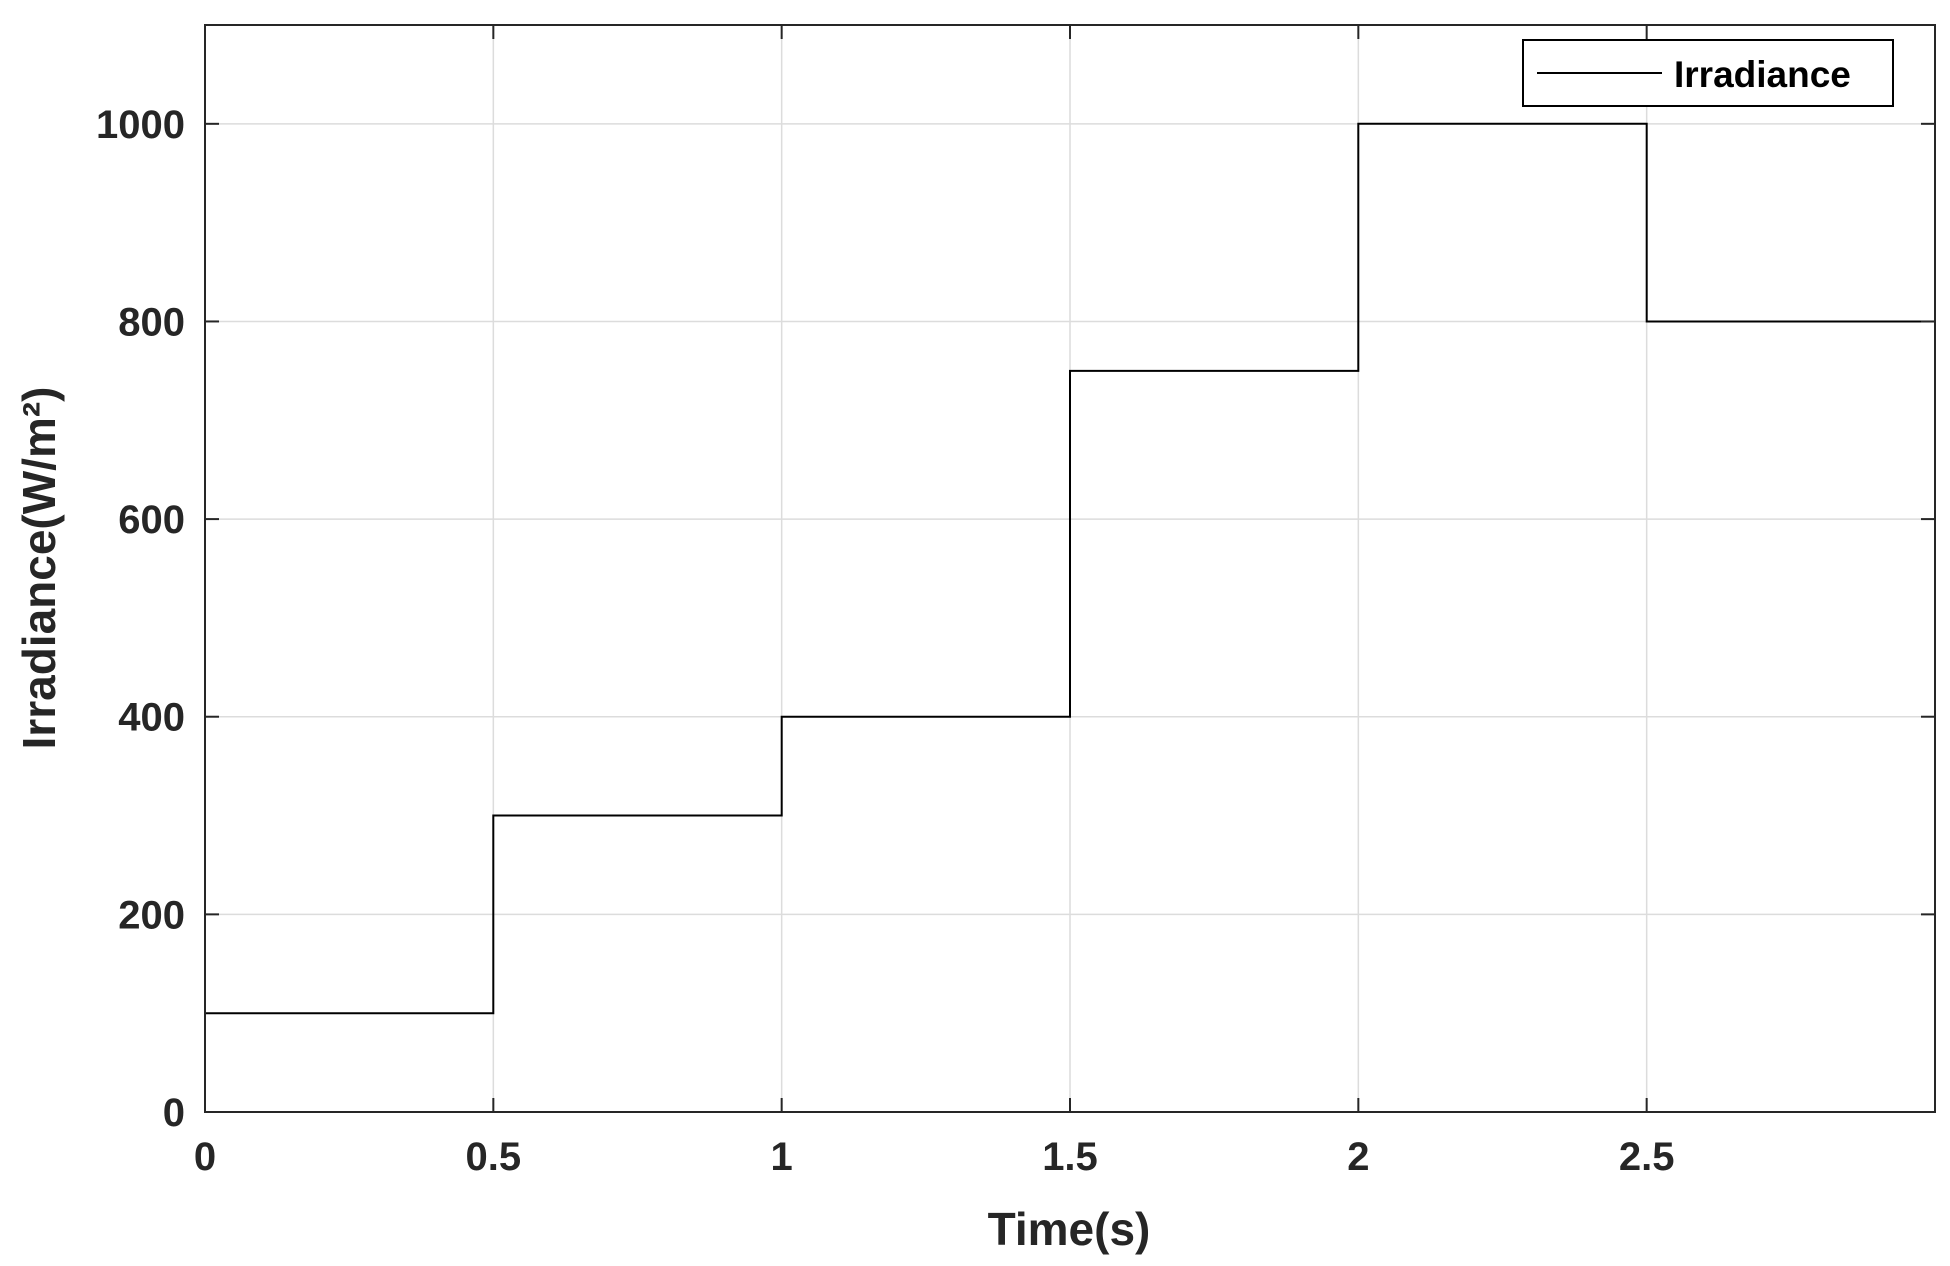  What do you see at coordinates (782, 1157) in the screenshot?
I see `x-tick-label: 1` at bounding box center [782, 1157].